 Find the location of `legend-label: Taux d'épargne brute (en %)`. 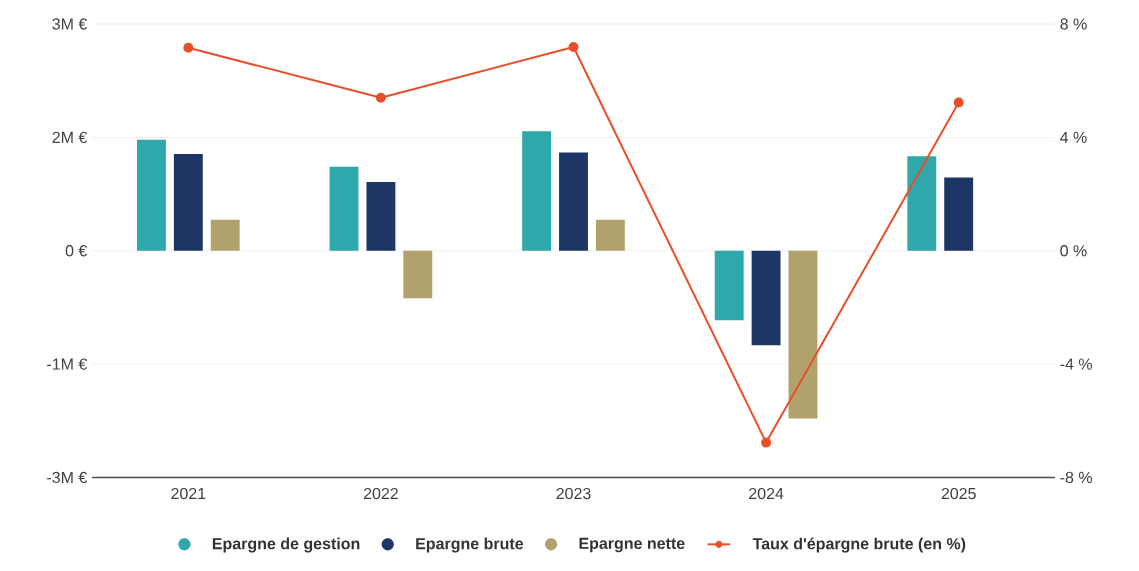

legend-label: Taux d'épargne brute (en %) is located at coordinates (859, 545).